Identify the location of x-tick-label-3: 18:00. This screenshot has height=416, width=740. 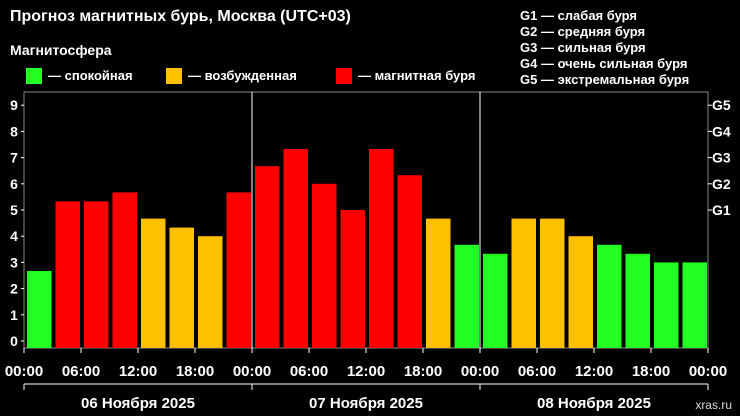
(195, 371).